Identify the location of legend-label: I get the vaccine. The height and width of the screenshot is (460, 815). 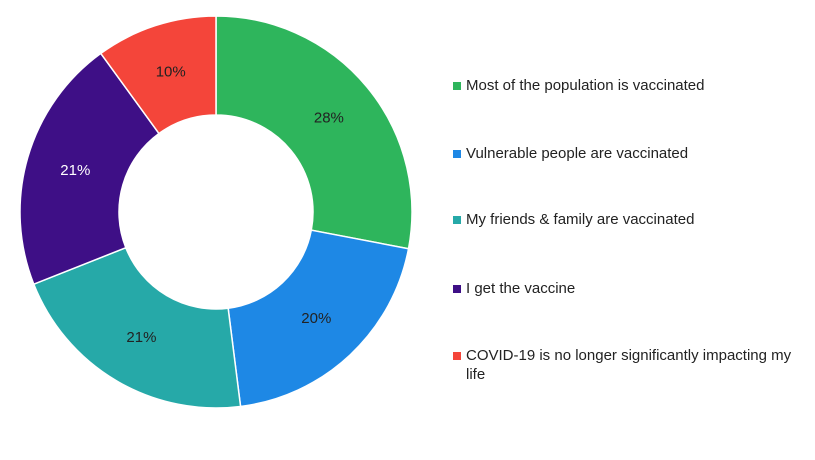
(521, 288).